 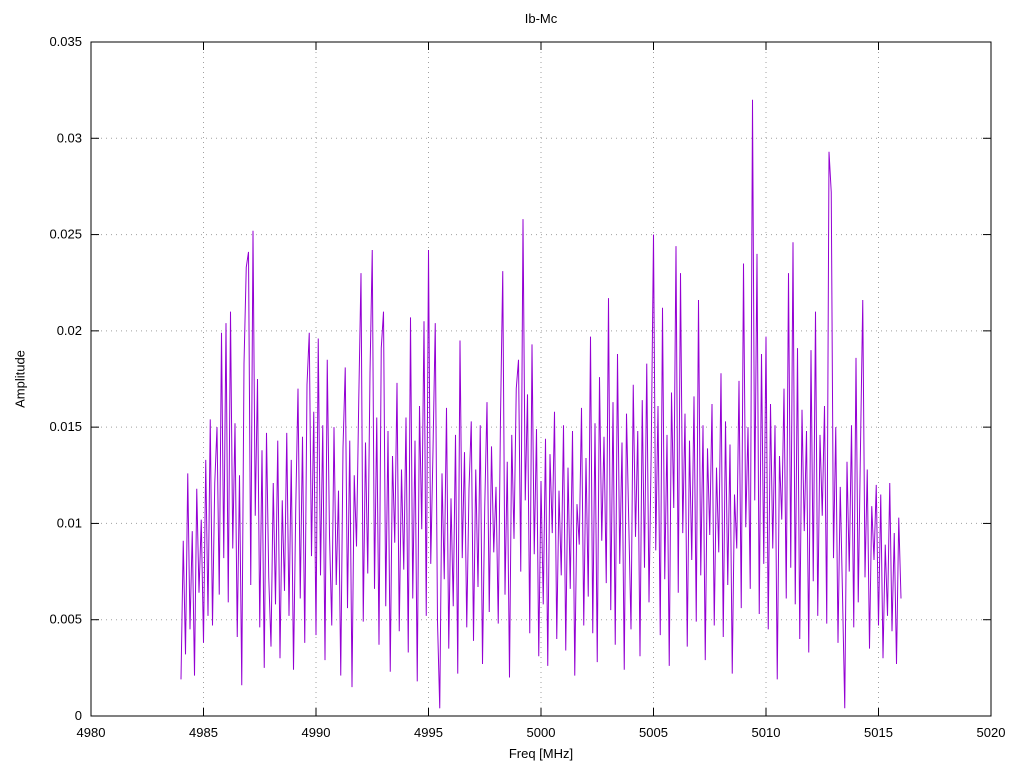 I want to click on chart-title: Ib-Mc, so click(x=541, y=18).